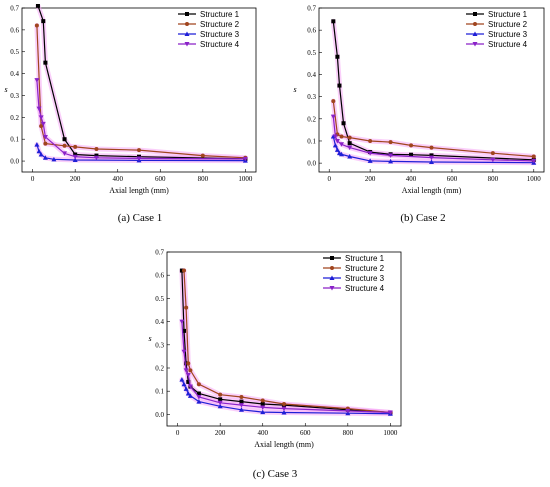 The image size is (550, 487). What do you see at coordinates (159, 345) in the screenshot?
I see `y-tick-label: 0.3` at bounding box center [159, 345].